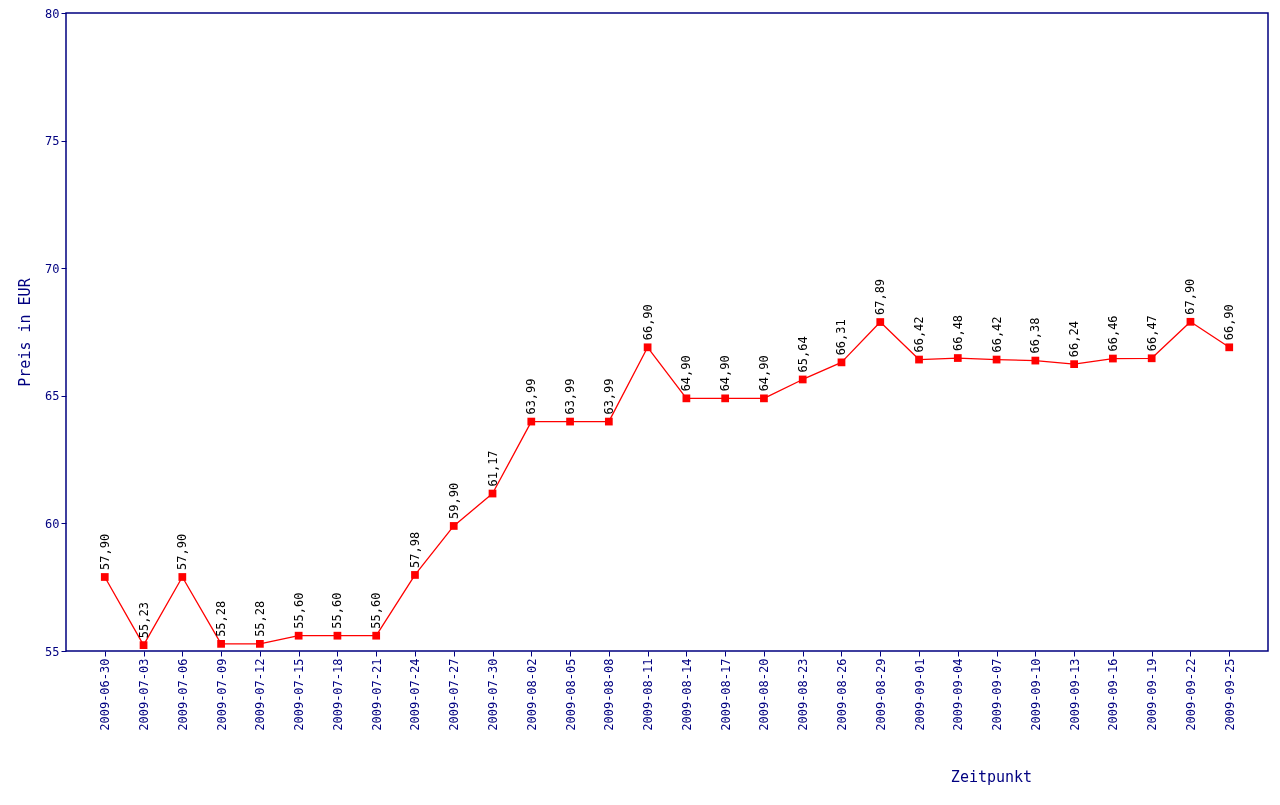  I want to click on x-tick-label: 2009-09-04, so click(958, 694).